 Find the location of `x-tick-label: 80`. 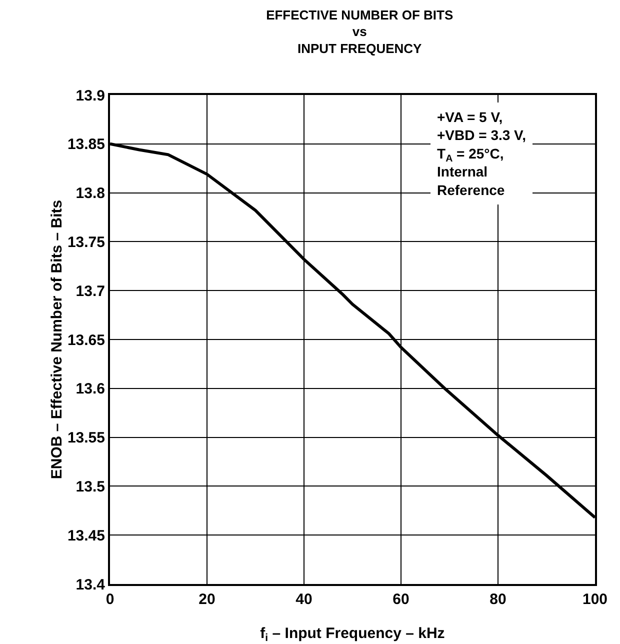

x-tick-label: 80 is located at coordinates (498, 599).